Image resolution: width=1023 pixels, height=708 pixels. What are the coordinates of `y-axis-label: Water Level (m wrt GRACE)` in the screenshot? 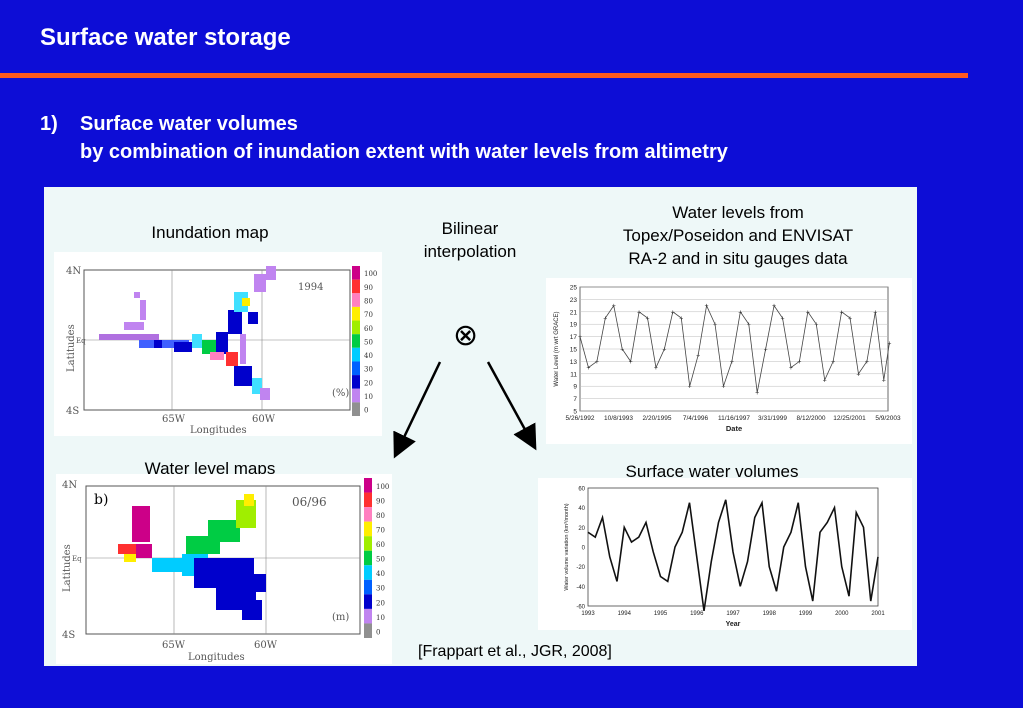 It's located at (557, 348).